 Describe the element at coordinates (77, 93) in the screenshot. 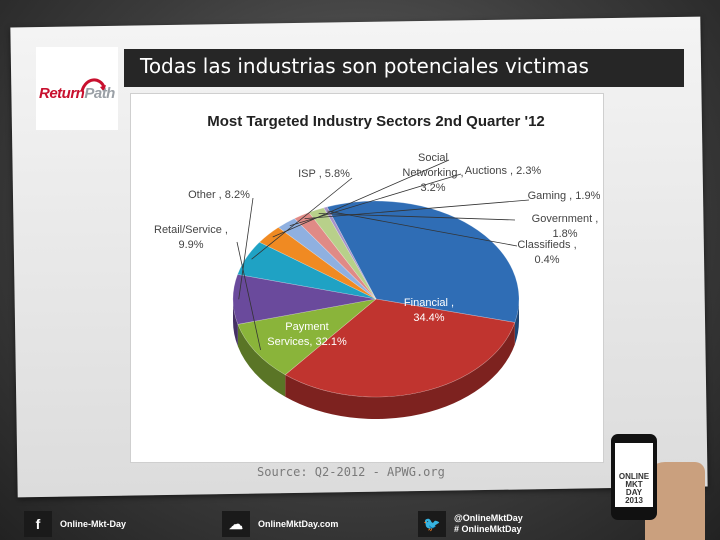

I see `logo-text: ReturnPath` at that location.